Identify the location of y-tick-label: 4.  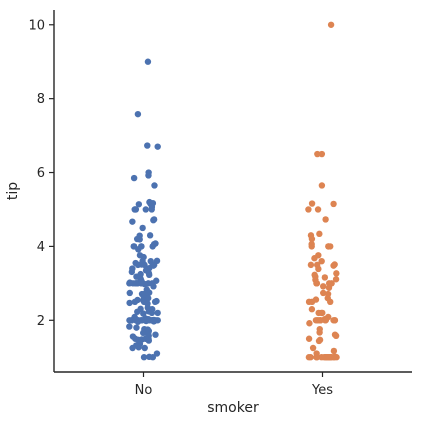
(41, 247).